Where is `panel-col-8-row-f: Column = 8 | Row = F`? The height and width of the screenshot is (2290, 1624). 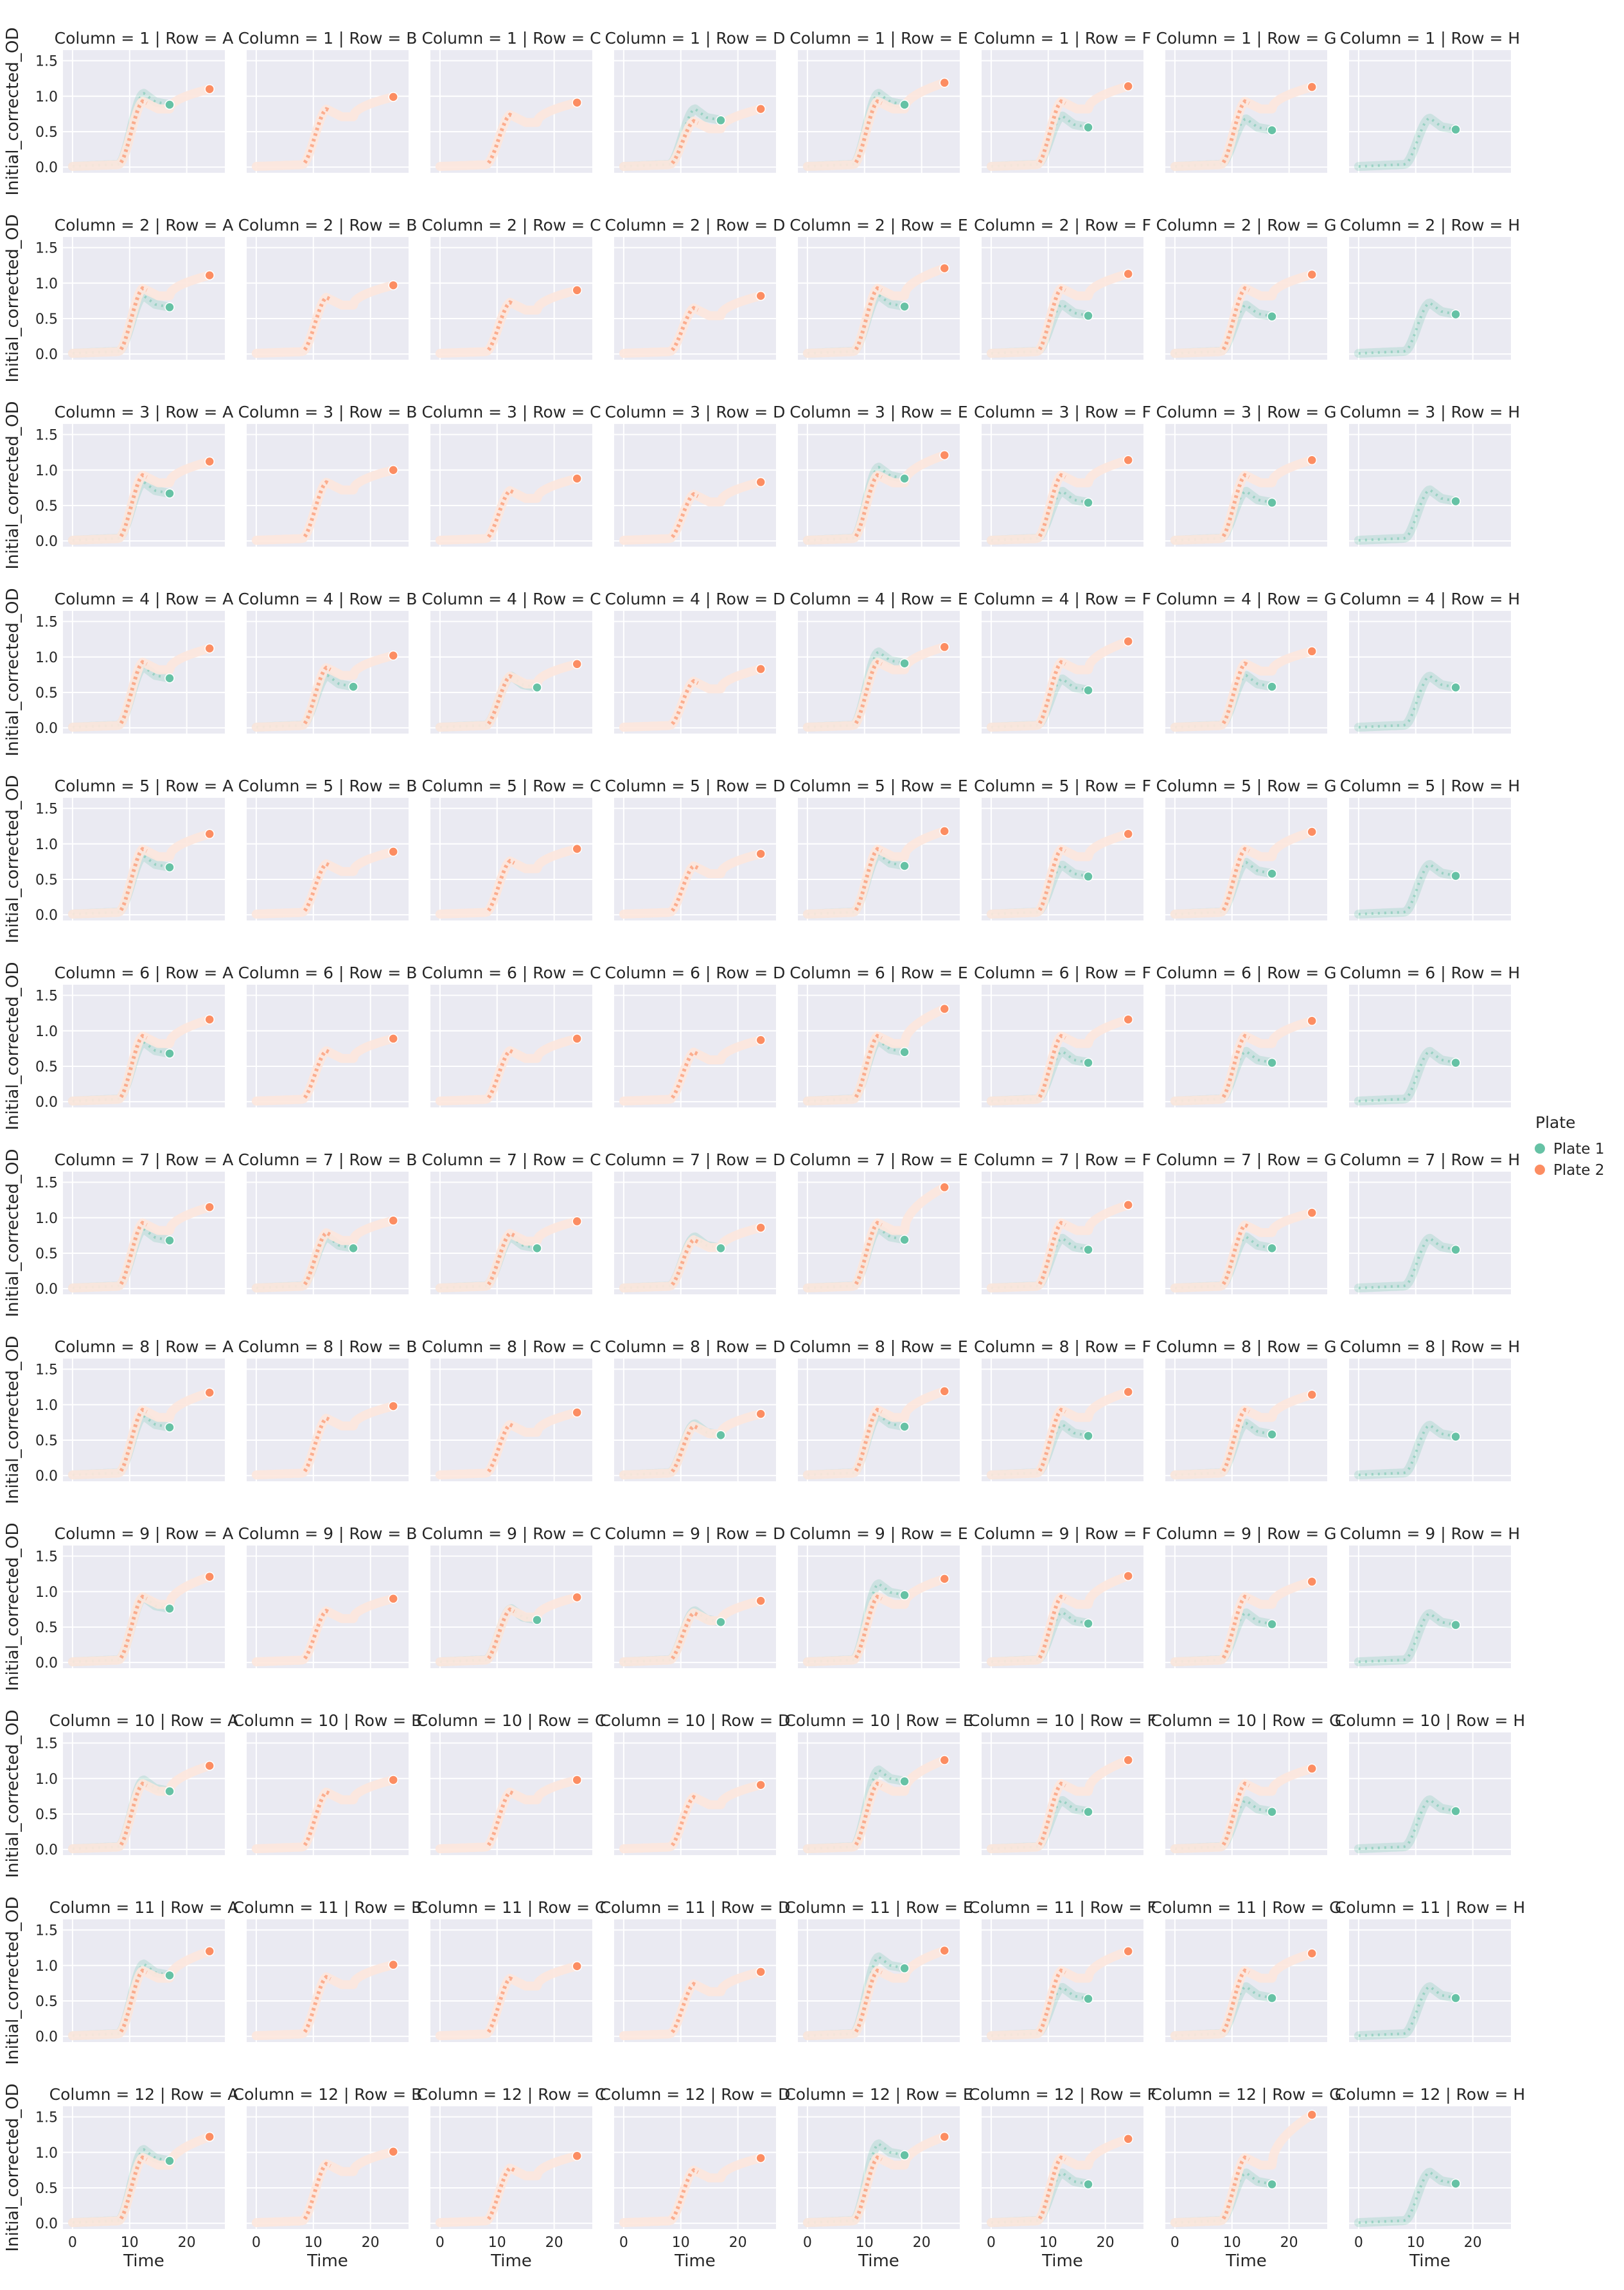
panel-col-8-row-f: Column = 8 | Row = F is located at coordinates (1062, 1409).